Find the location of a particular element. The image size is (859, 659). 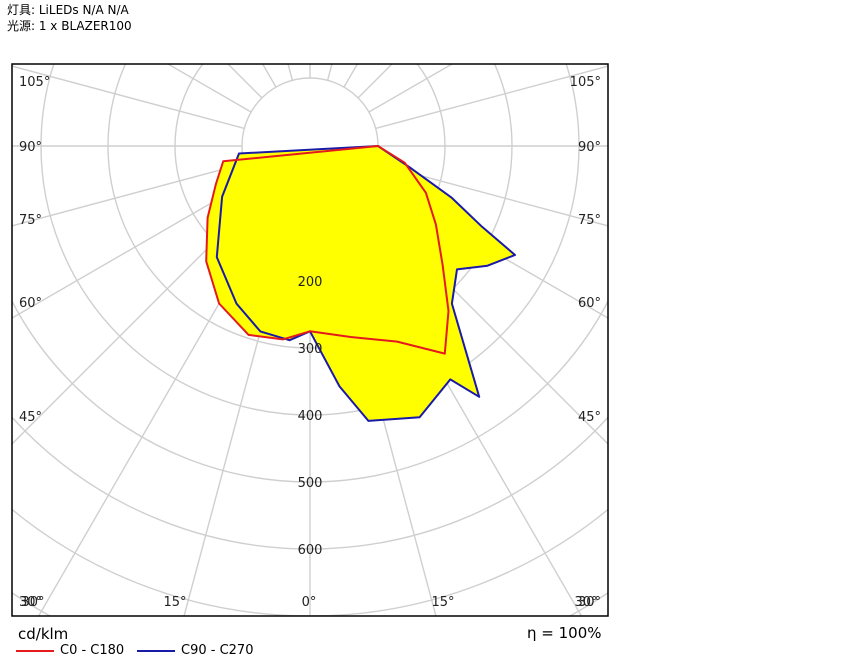

legend-label-c90-c270: C90 - C270 is located at coordinates (217, 650).